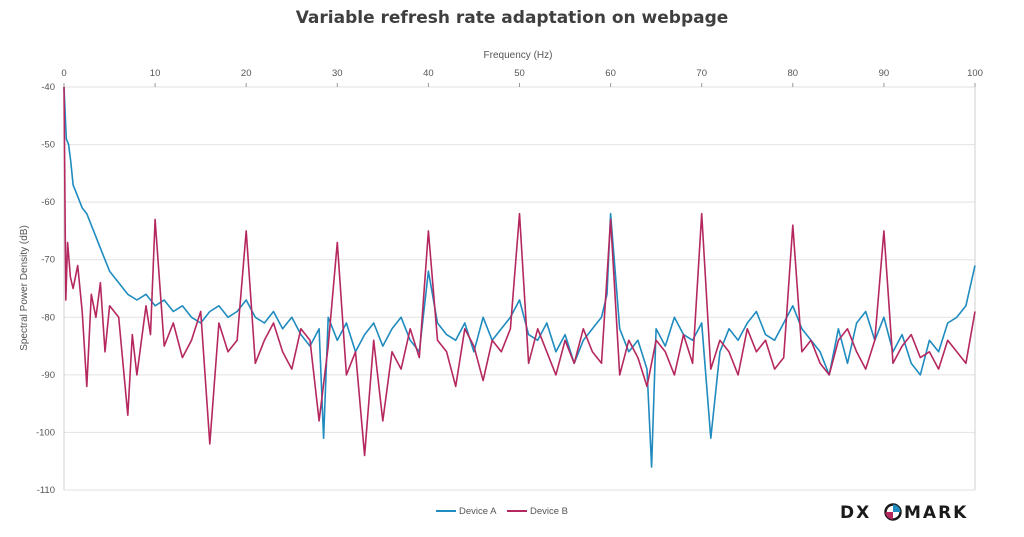  I want to click on y-tick-label-6: -100, so click(45, 432).